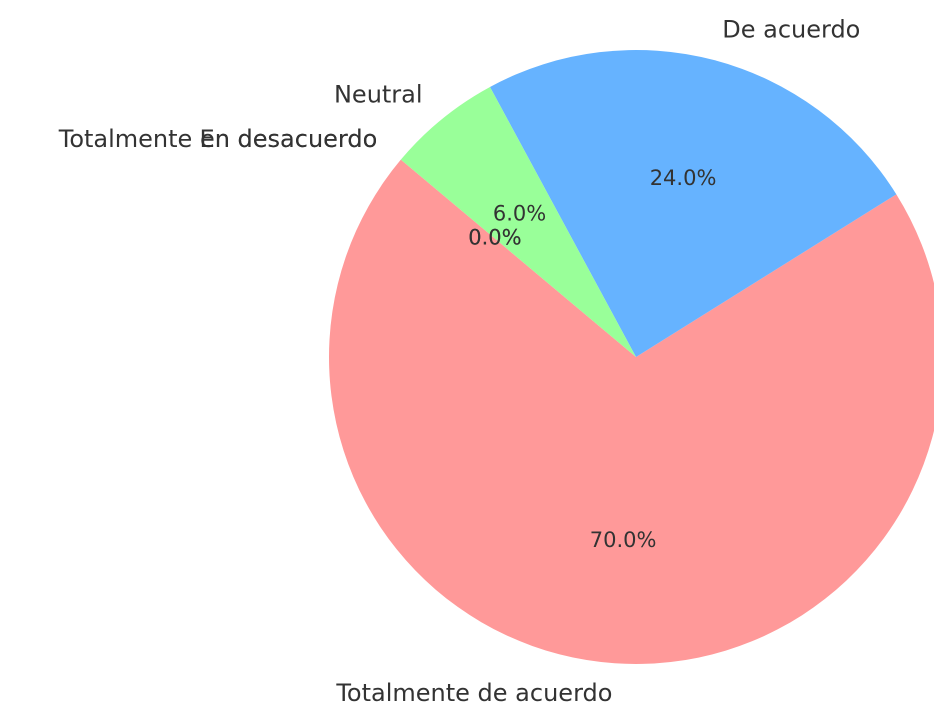 The height and width of the screenshot is (707, 934). What do you see at coordinates (623, 540) in the screenshot?
I see `percent-label: 70.0%` at bounding box center [623, 540].